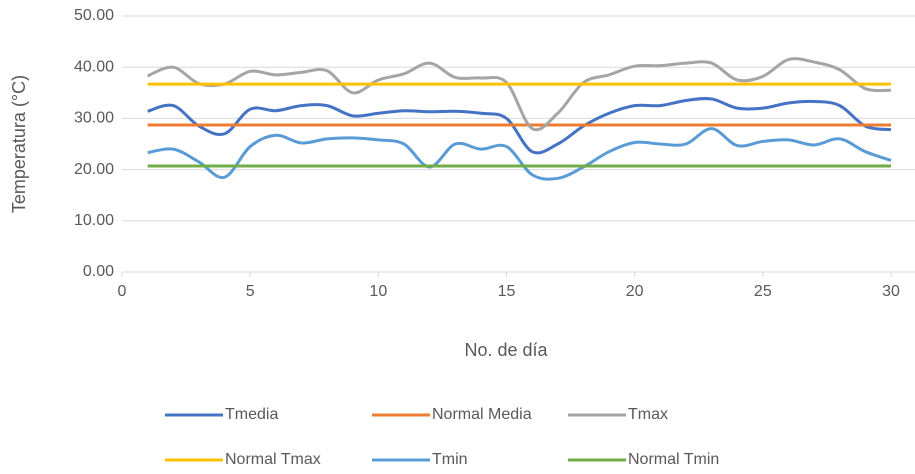 The image size is (915, 474). I want to click on y-tick-label: 0.00, so click(98, 271).